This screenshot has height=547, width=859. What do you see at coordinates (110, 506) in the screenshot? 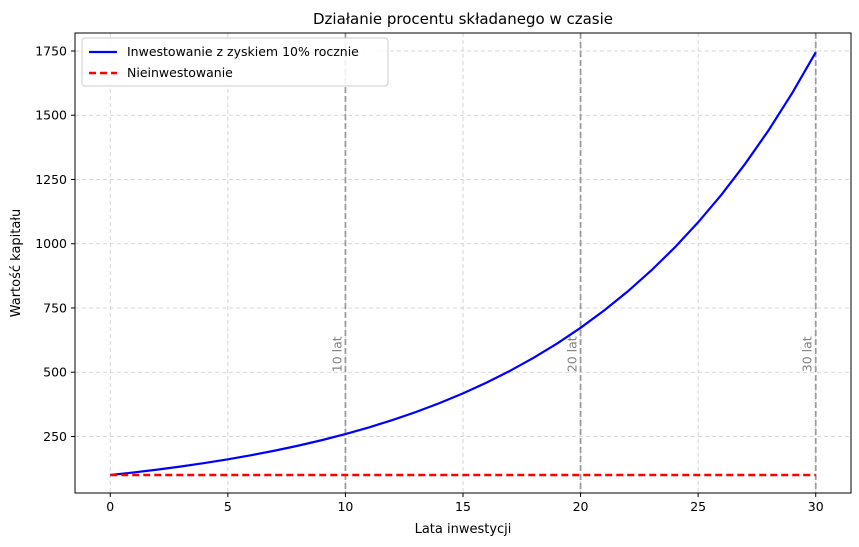
I see `x-tick-label: 0` at bounding box center [110, 506].